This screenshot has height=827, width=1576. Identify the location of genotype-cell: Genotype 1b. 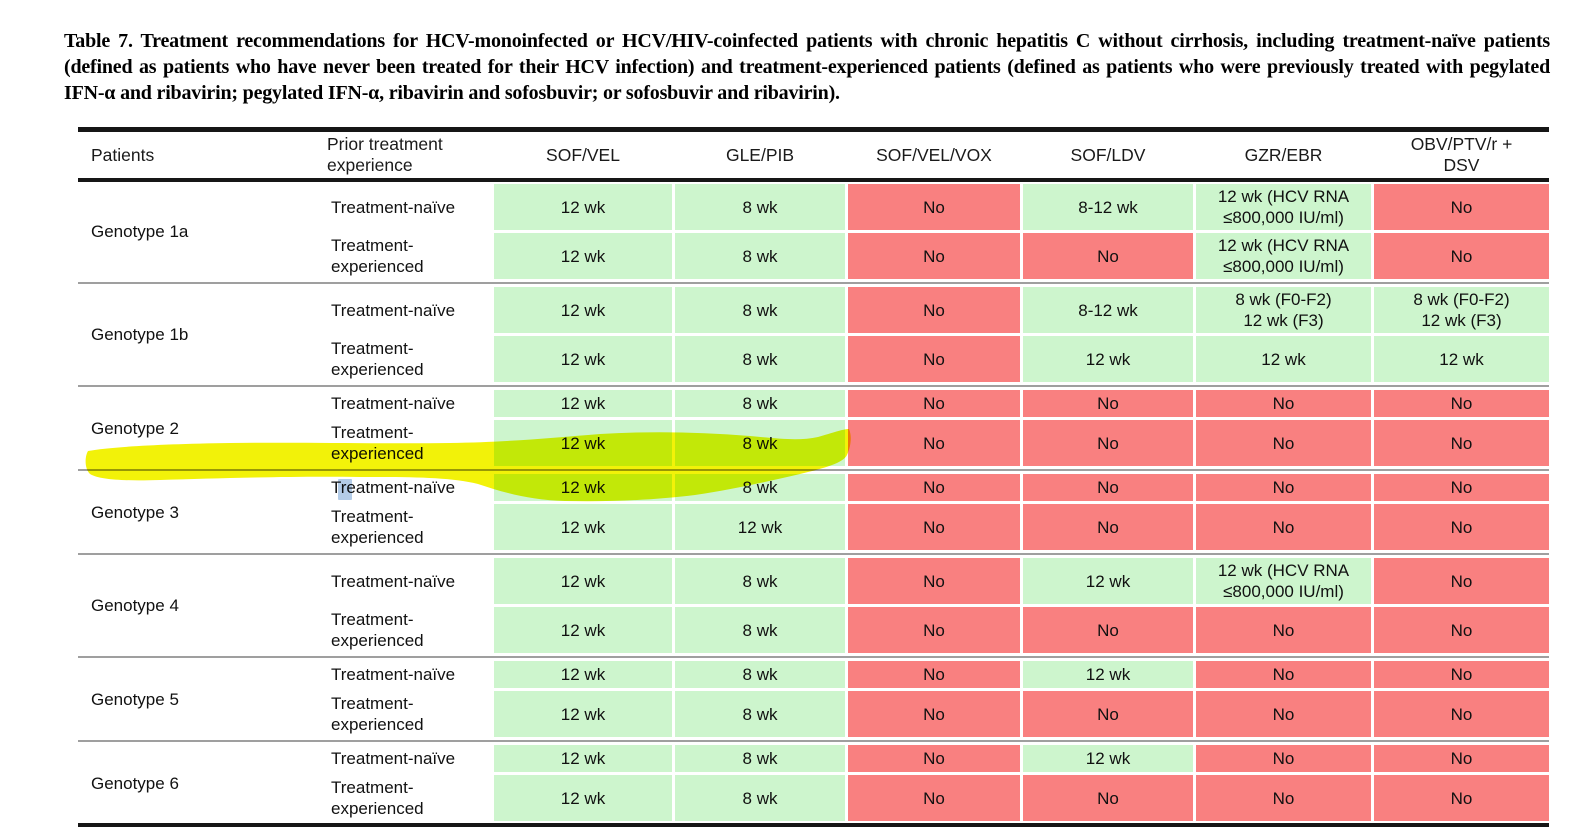
(194, 334).